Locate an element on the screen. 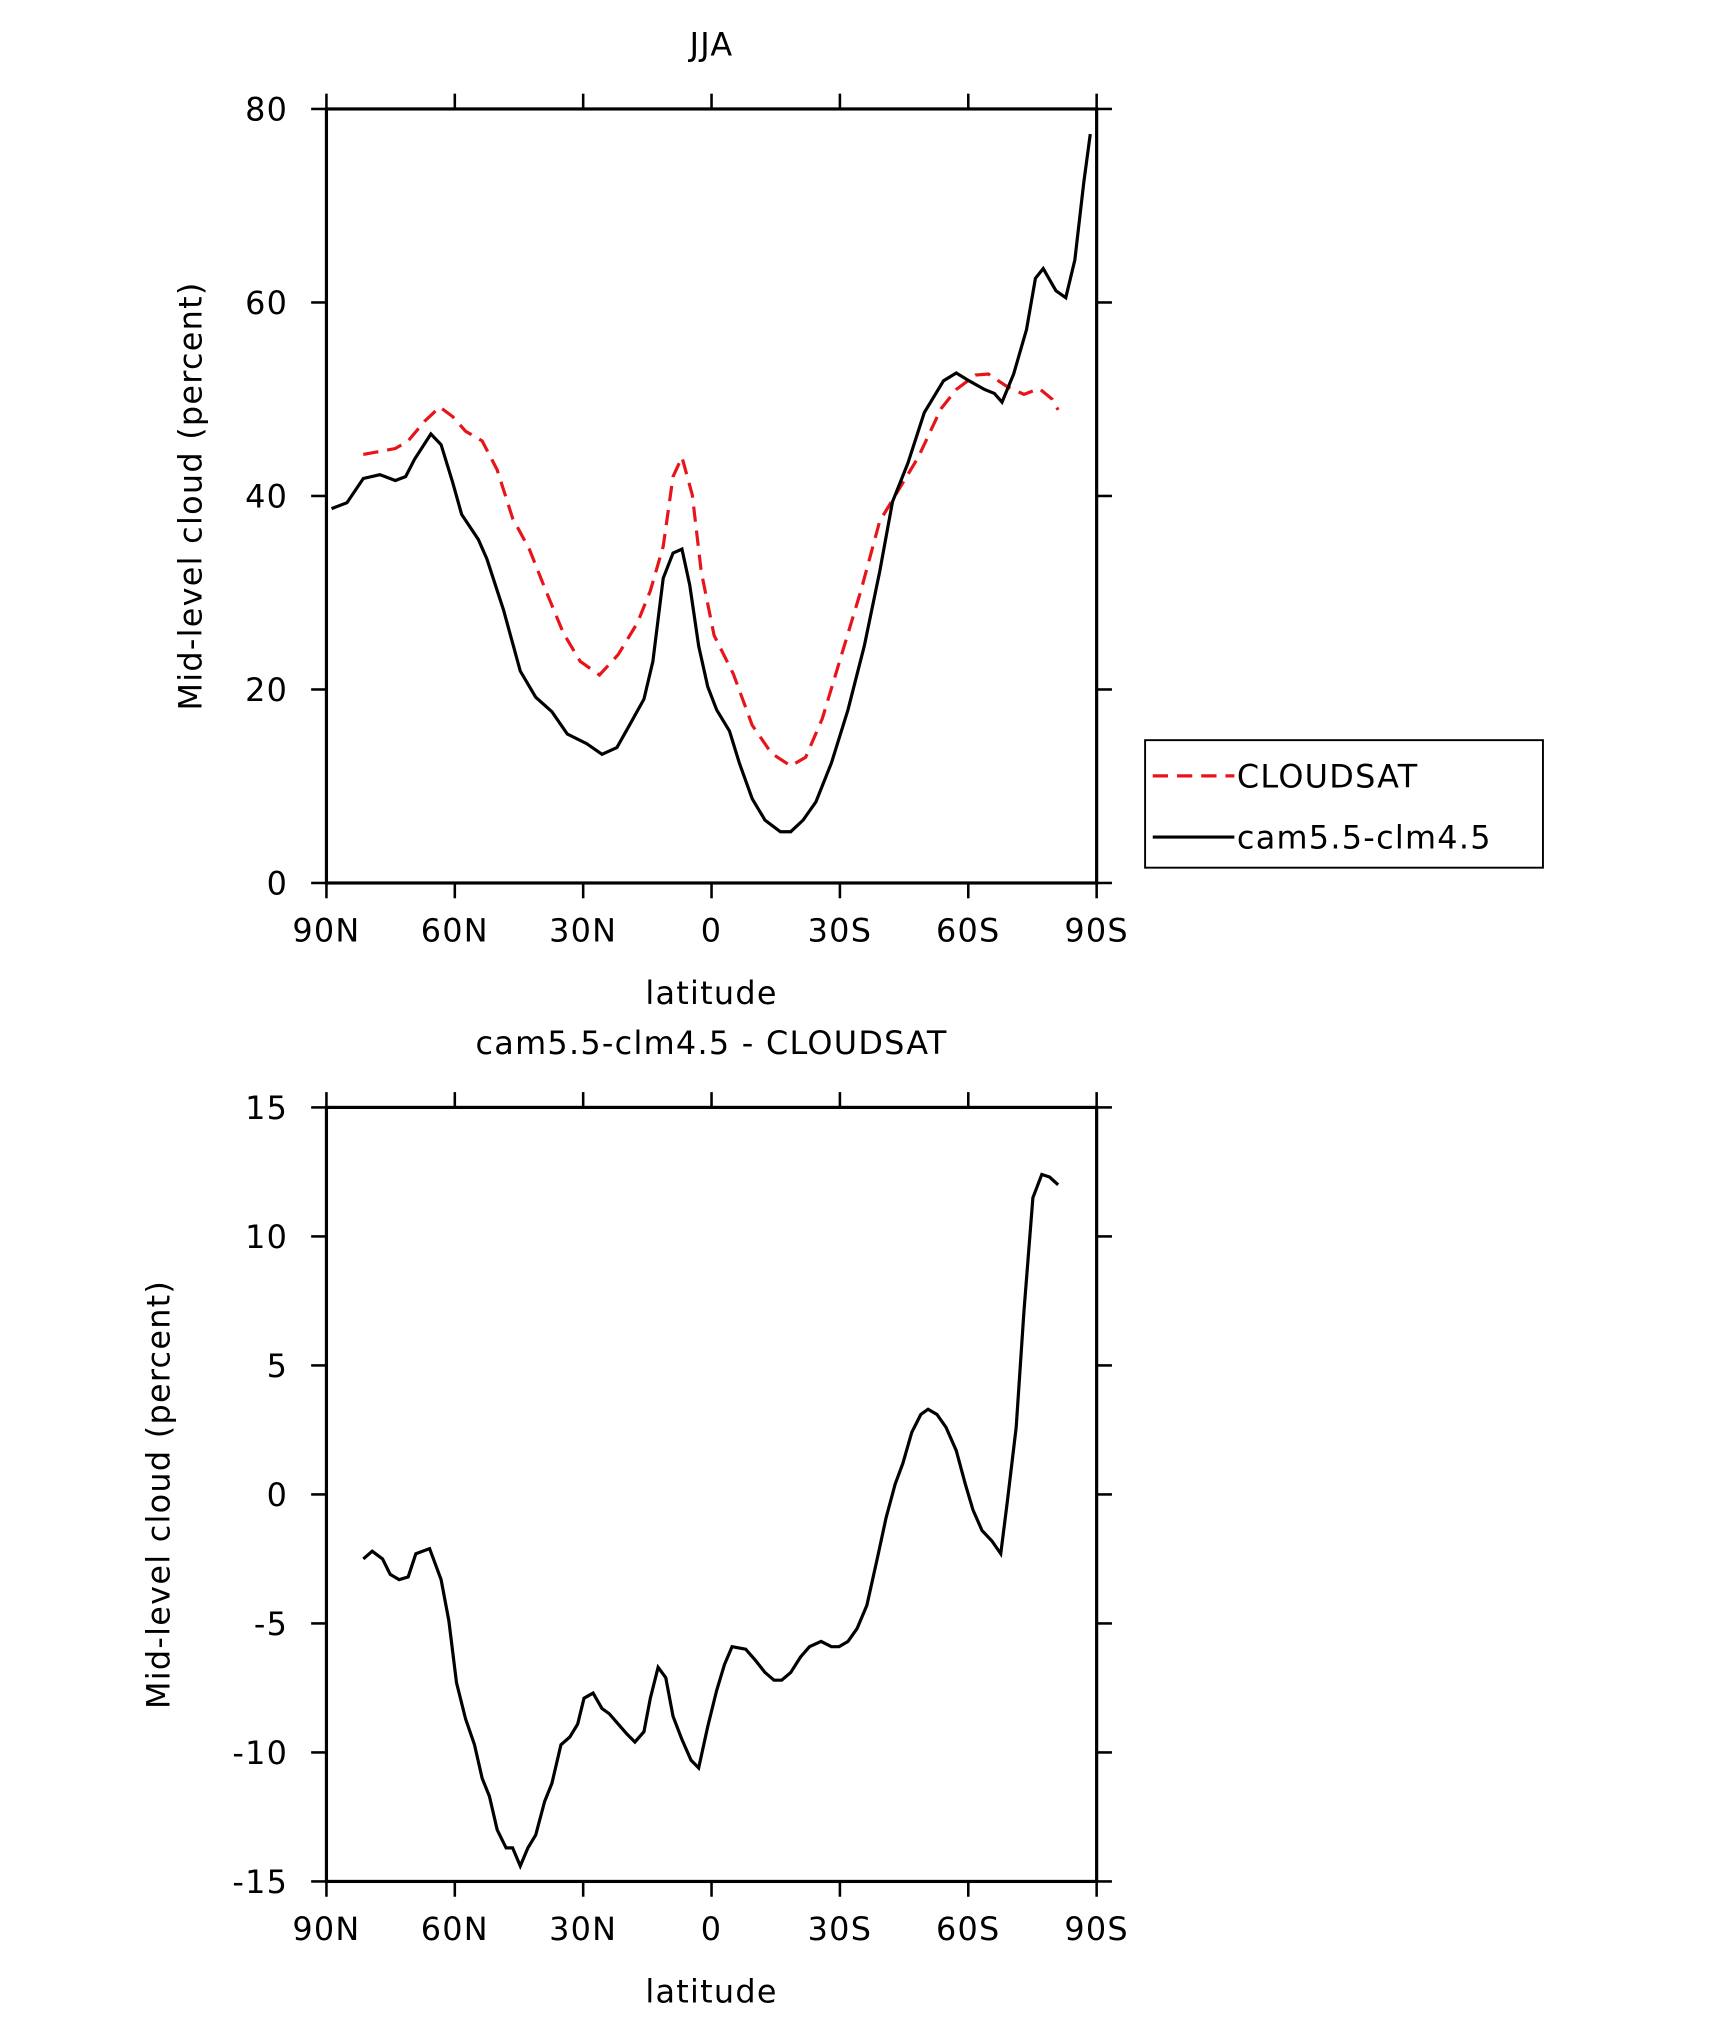  y-tick-label: -10 is located at coordinates (260, 1753).